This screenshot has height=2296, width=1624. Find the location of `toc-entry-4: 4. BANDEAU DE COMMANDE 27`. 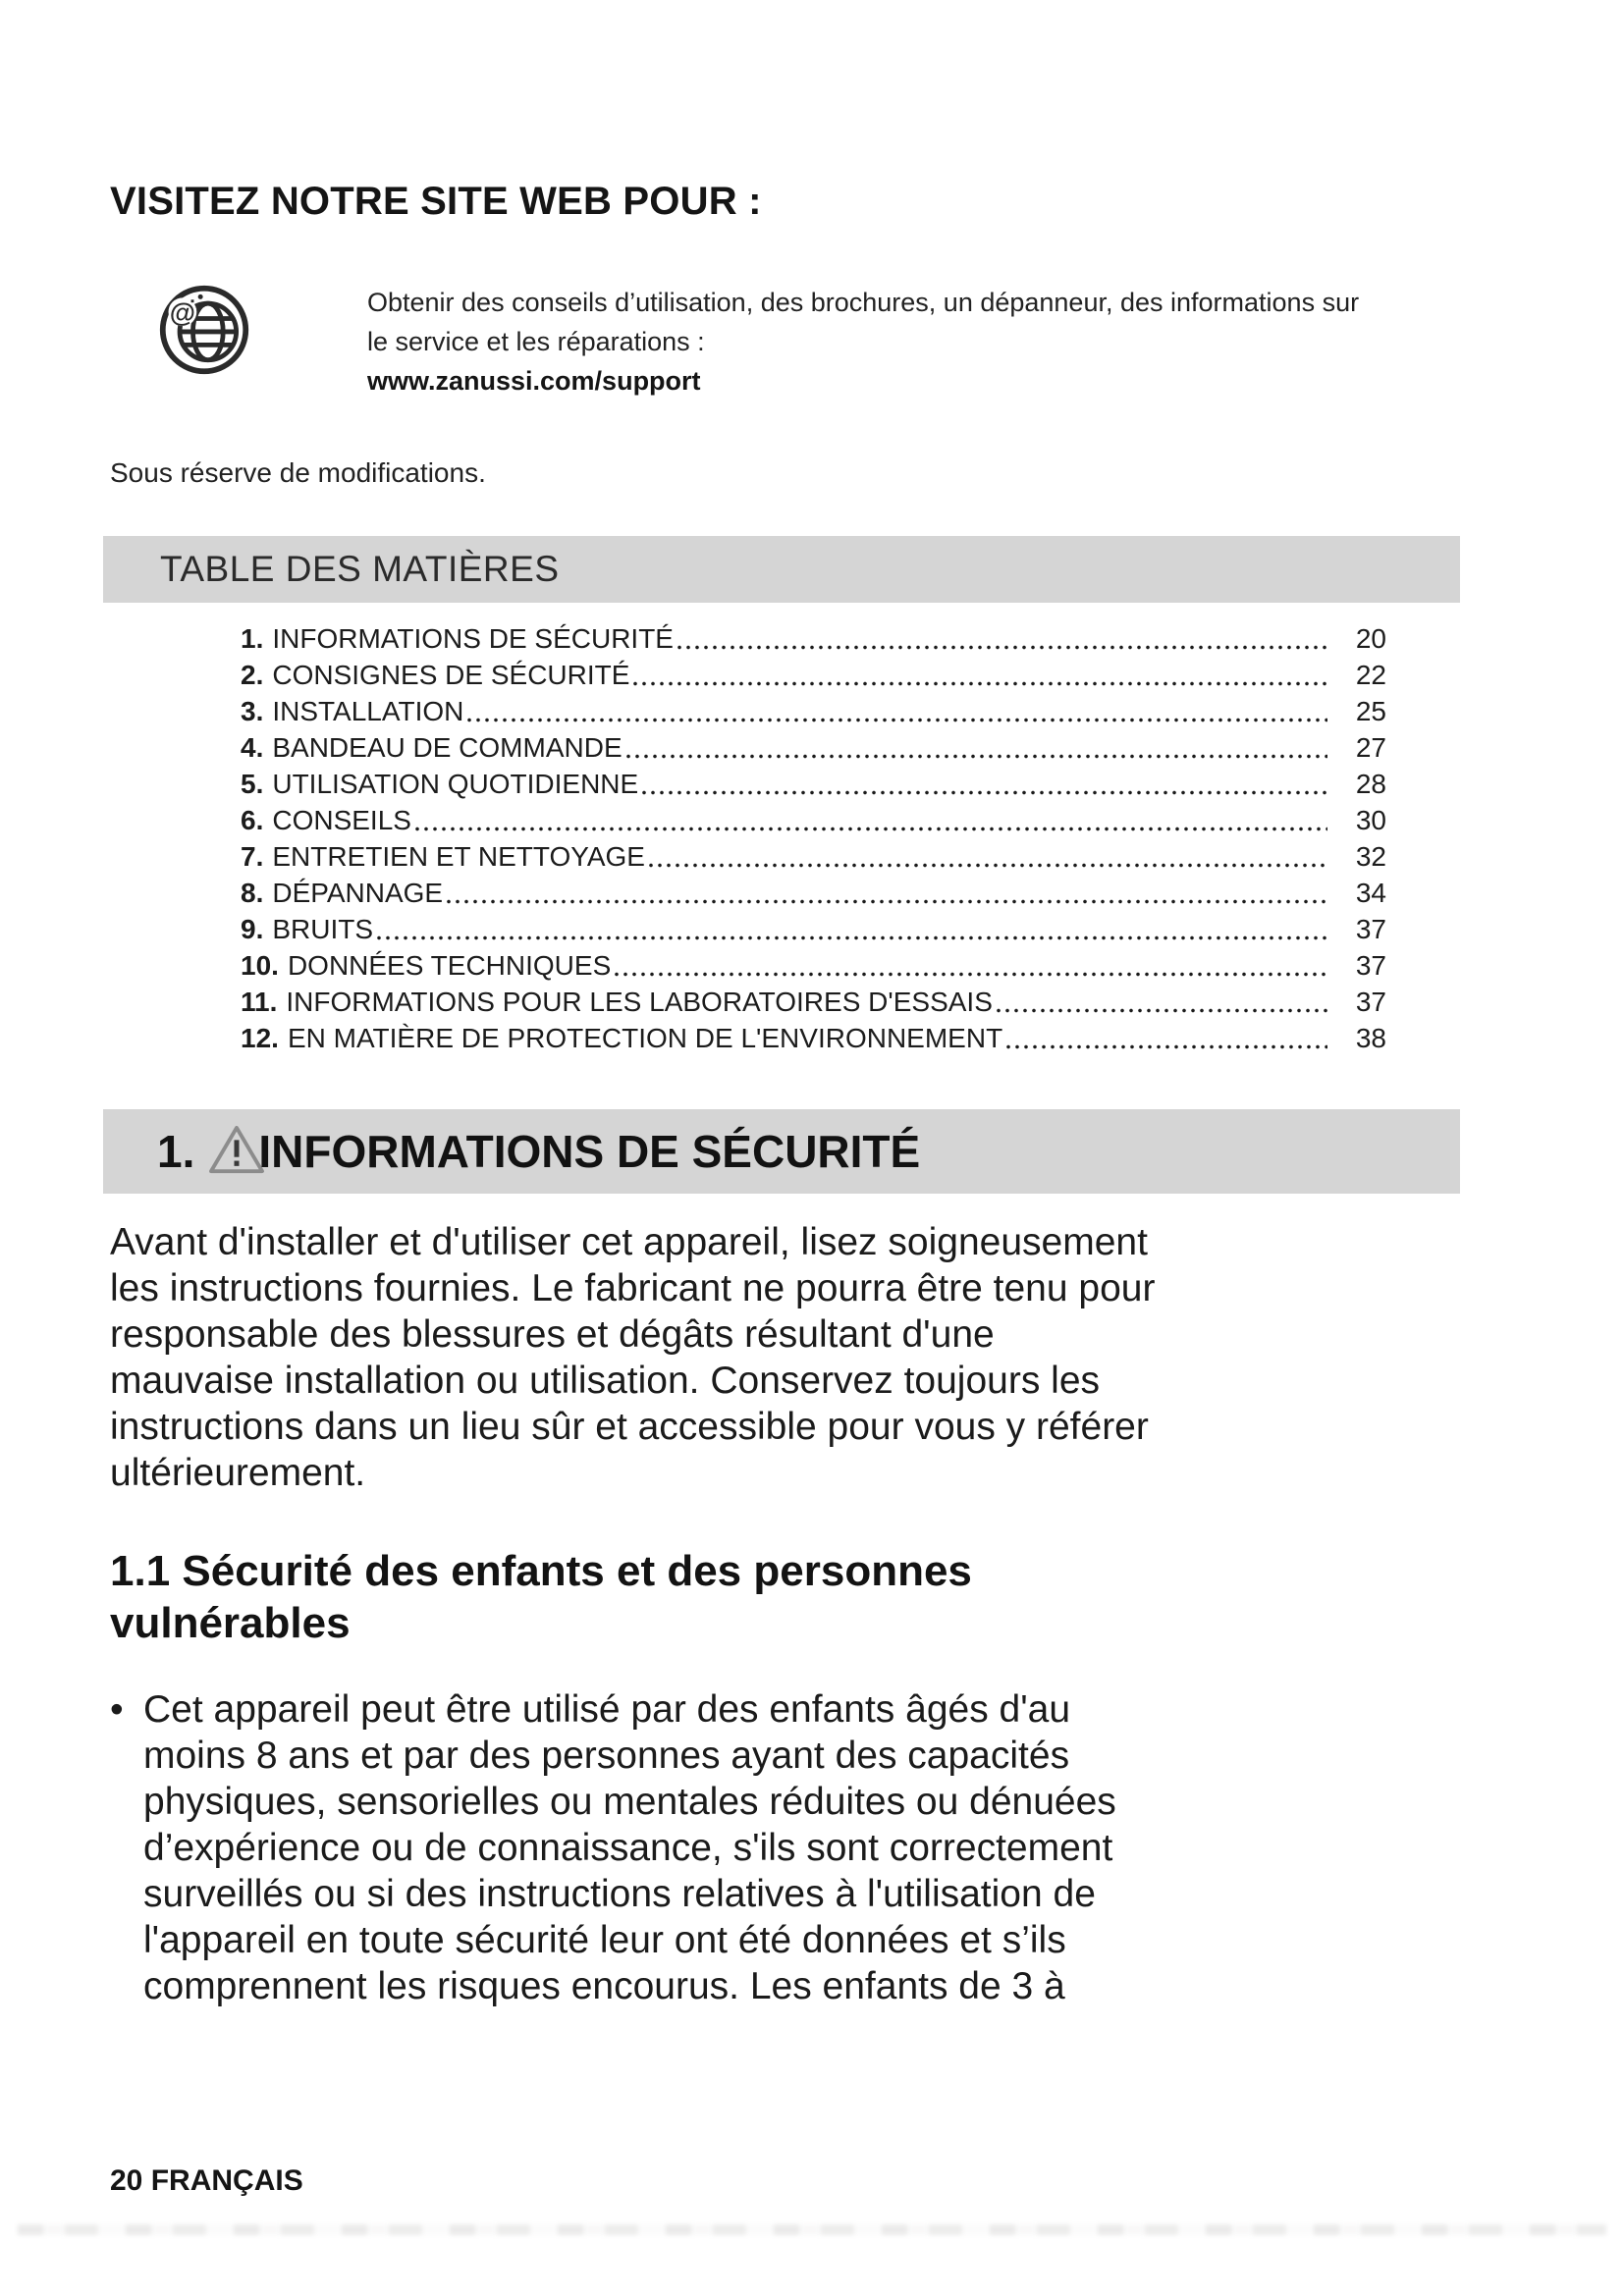

toc-entry-4: 4. BANDEAU DE COMMANDE 27 is located at coordinates (813, 745).